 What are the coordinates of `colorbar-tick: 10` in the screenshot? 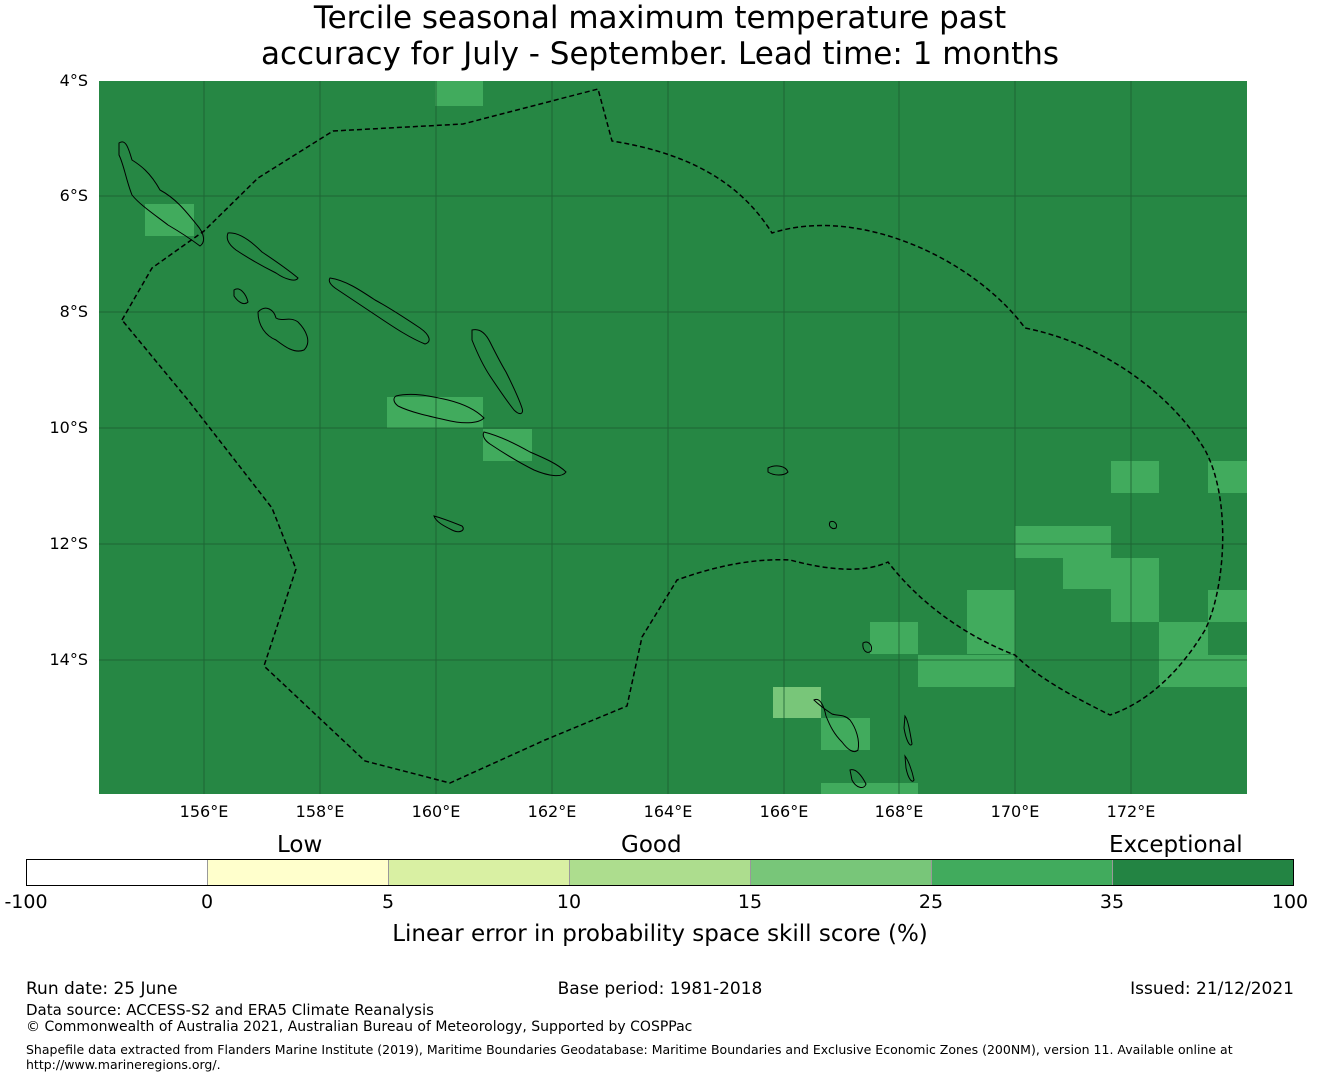 It's located at (569, 902).